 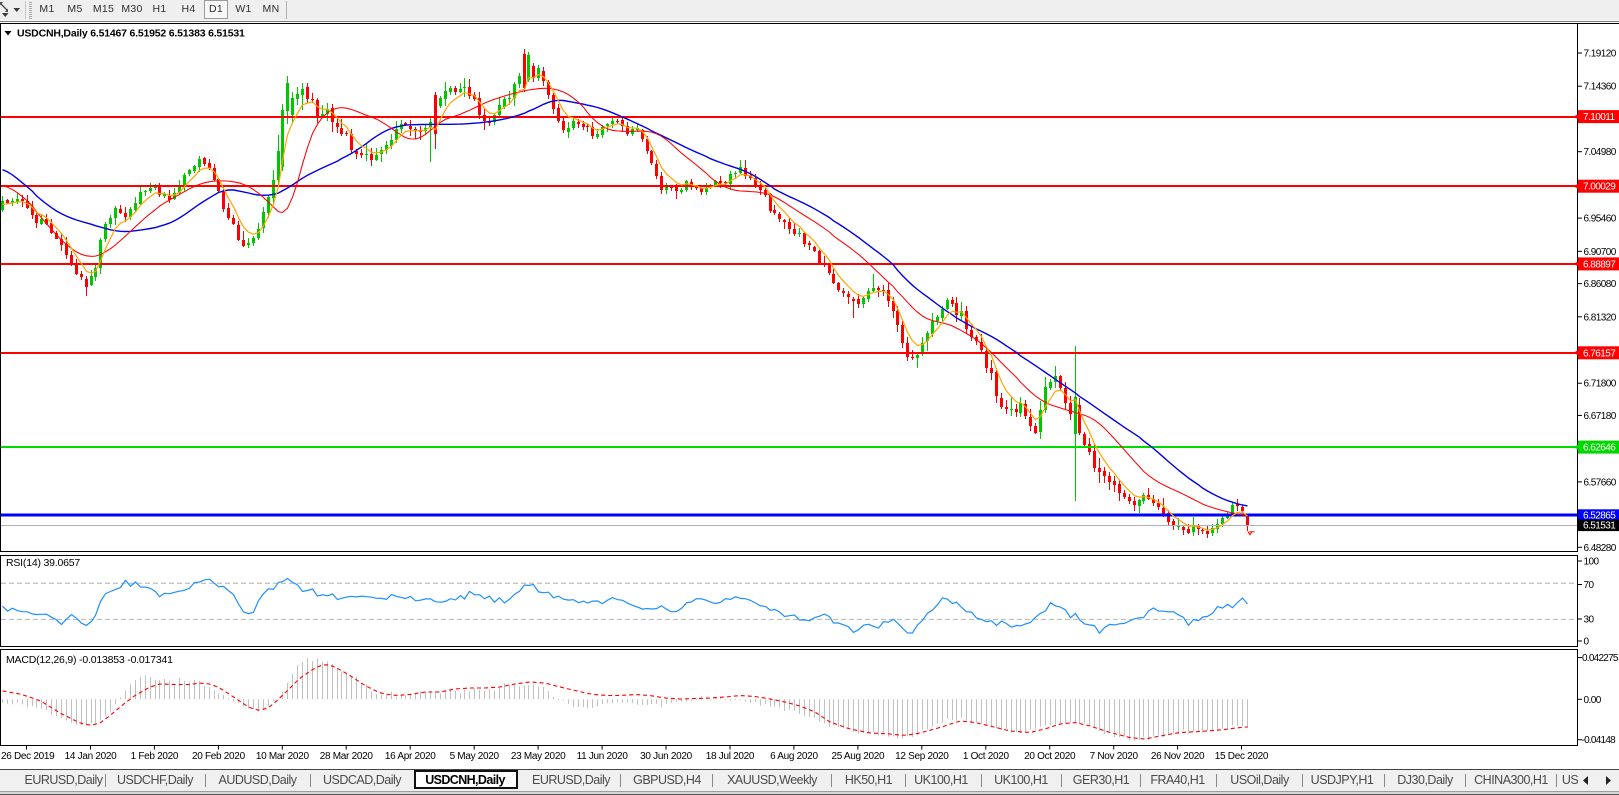 What do you see at coordinates (1178, 756) in the screenshot?
I see `svg-text: 26 Nov 2020` at bounding box center [1178, 756].